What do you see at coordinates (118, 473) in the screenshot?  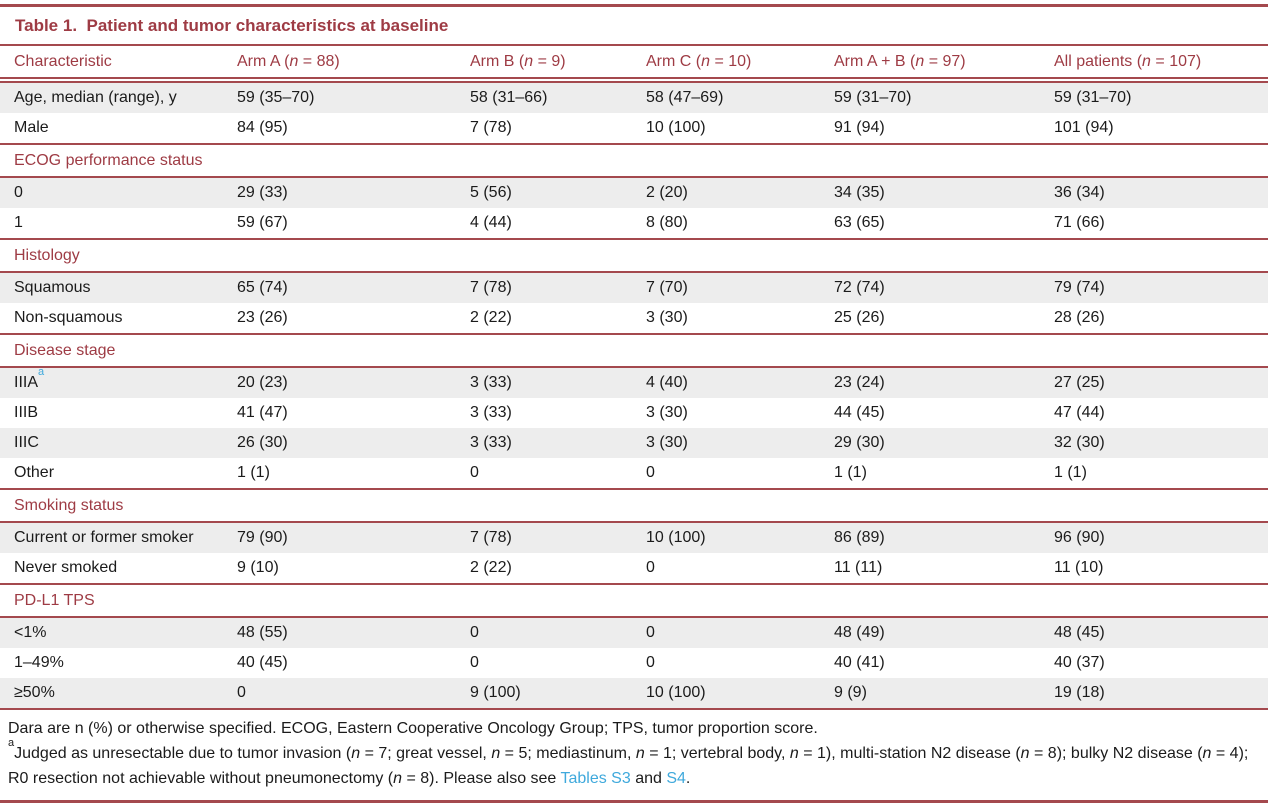 I see `row-label: Other` at bounding box center [118, 473].